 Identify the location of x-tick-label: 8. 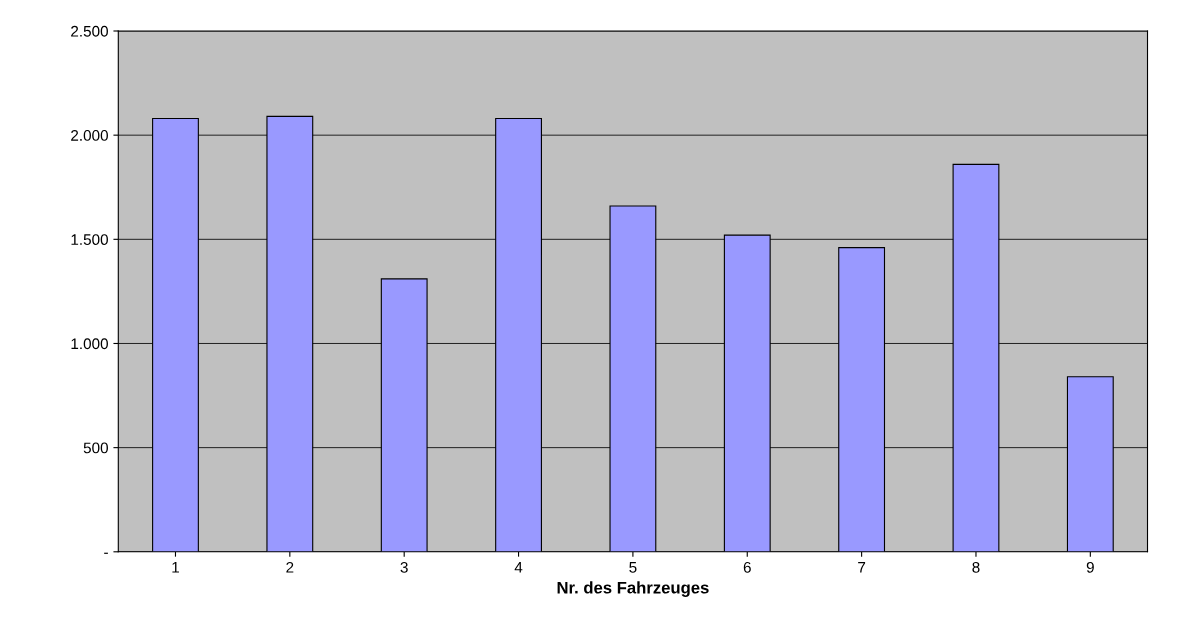
(976, 567).